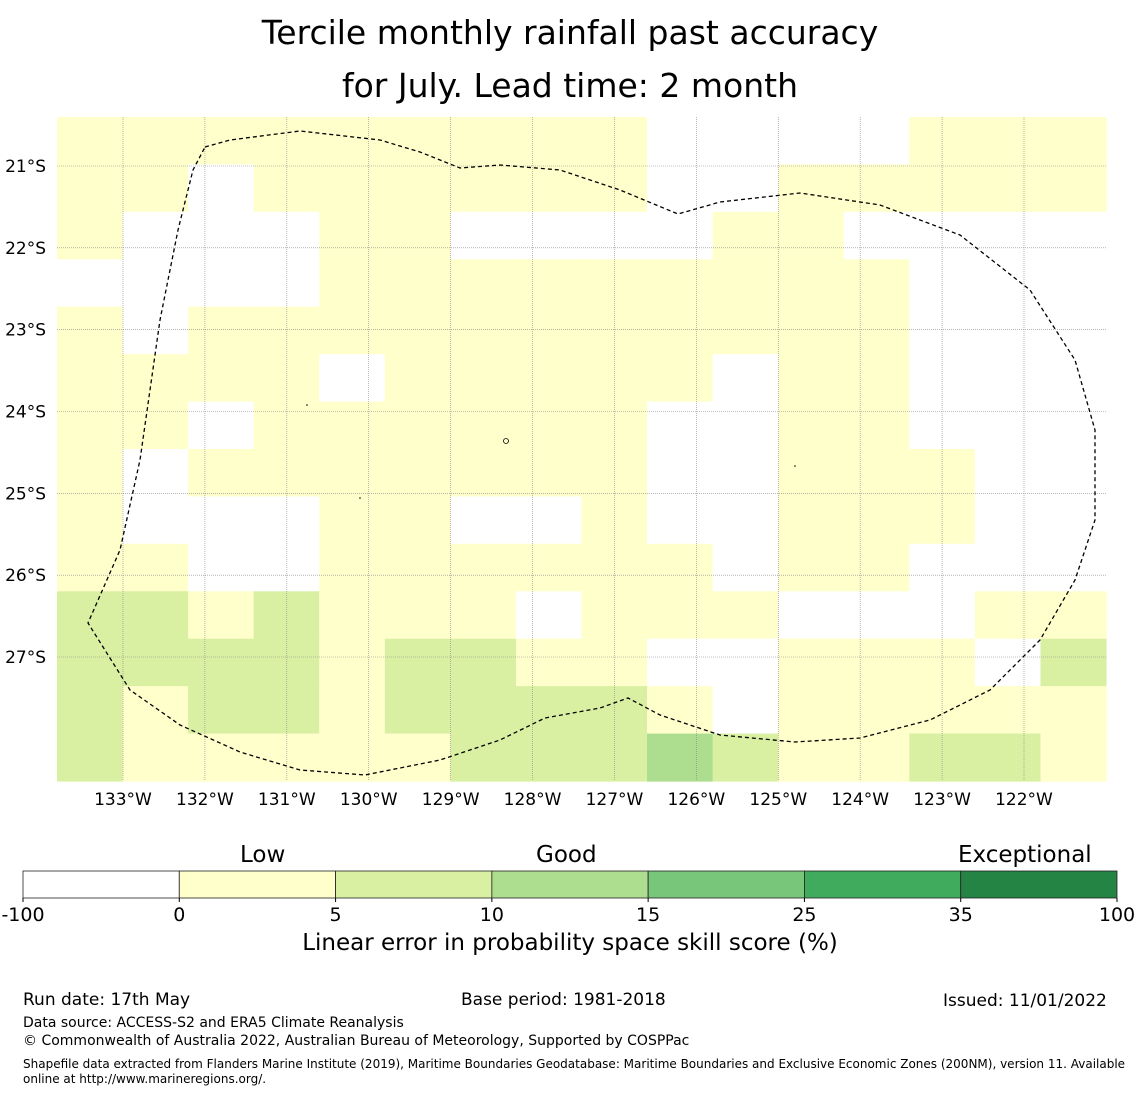 This screenshot has width=1140, height=1095. I want to click on colorbar-tick-label: 100, so click(1117, 915).